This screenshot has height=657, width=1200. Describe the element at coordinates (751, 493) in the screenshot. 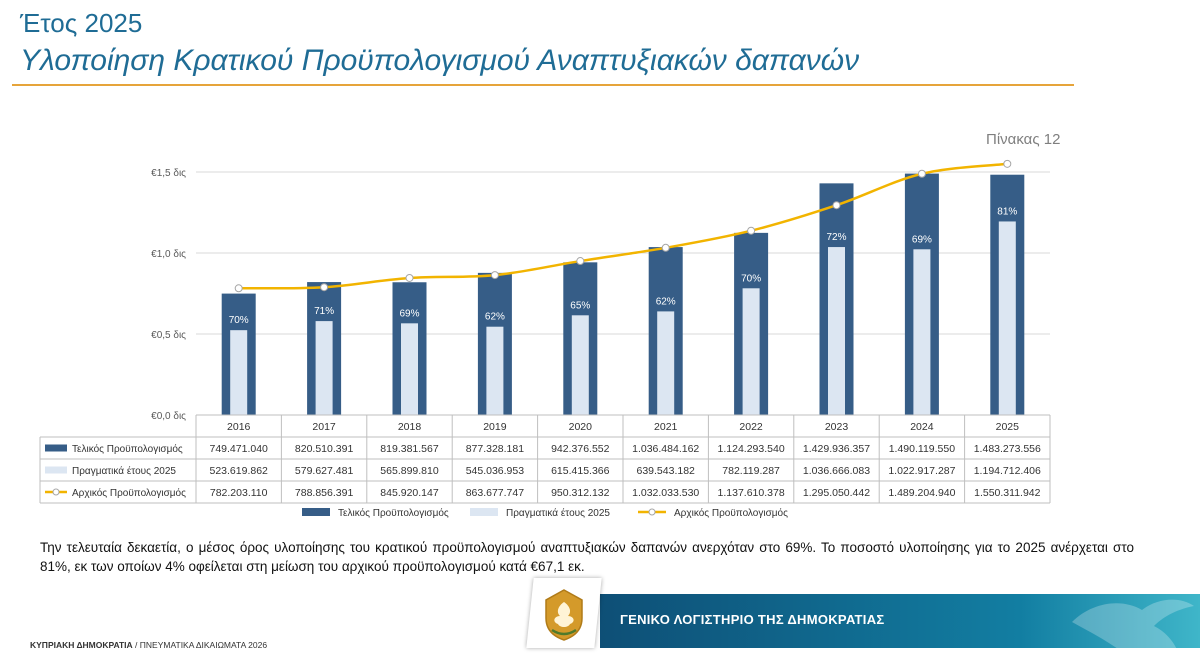

I see `table-cell-value: 1.137.610.378` at that location.